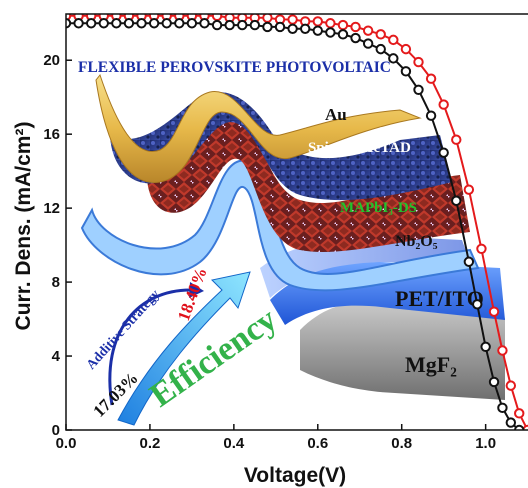  Describe the element at coordinates (295, 475) in the screenshot. I see `x-axis-title: Voltage(V)` at that location.